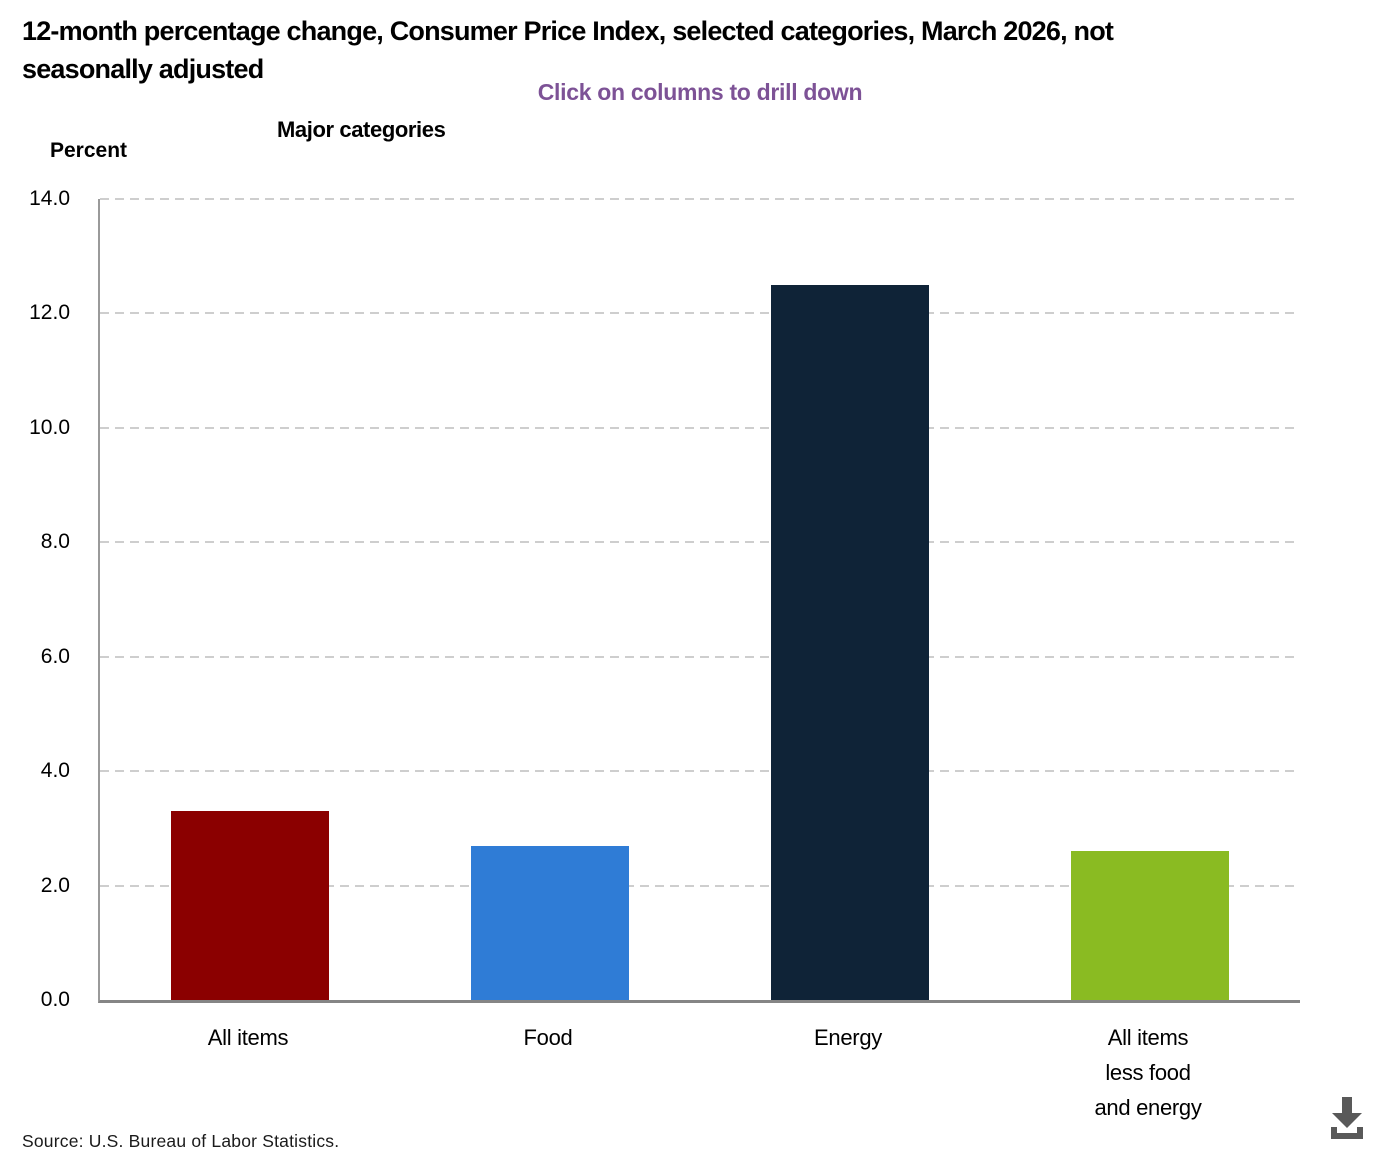 The image size is (1400, 1160). I want to click on y-tick-label: 12.0, so click(49, 313).